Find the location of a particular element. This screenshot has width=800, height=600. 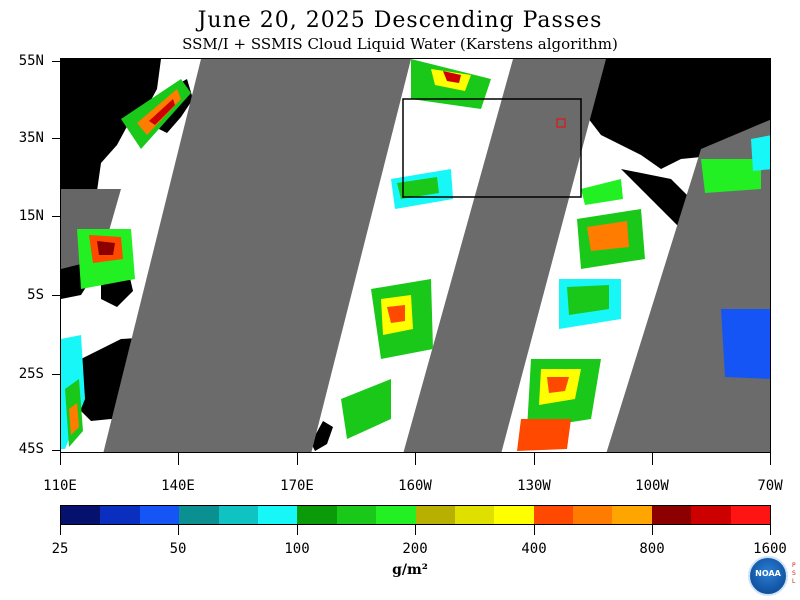

noaa-logo: NOAA is located at coordinates (768, 576).